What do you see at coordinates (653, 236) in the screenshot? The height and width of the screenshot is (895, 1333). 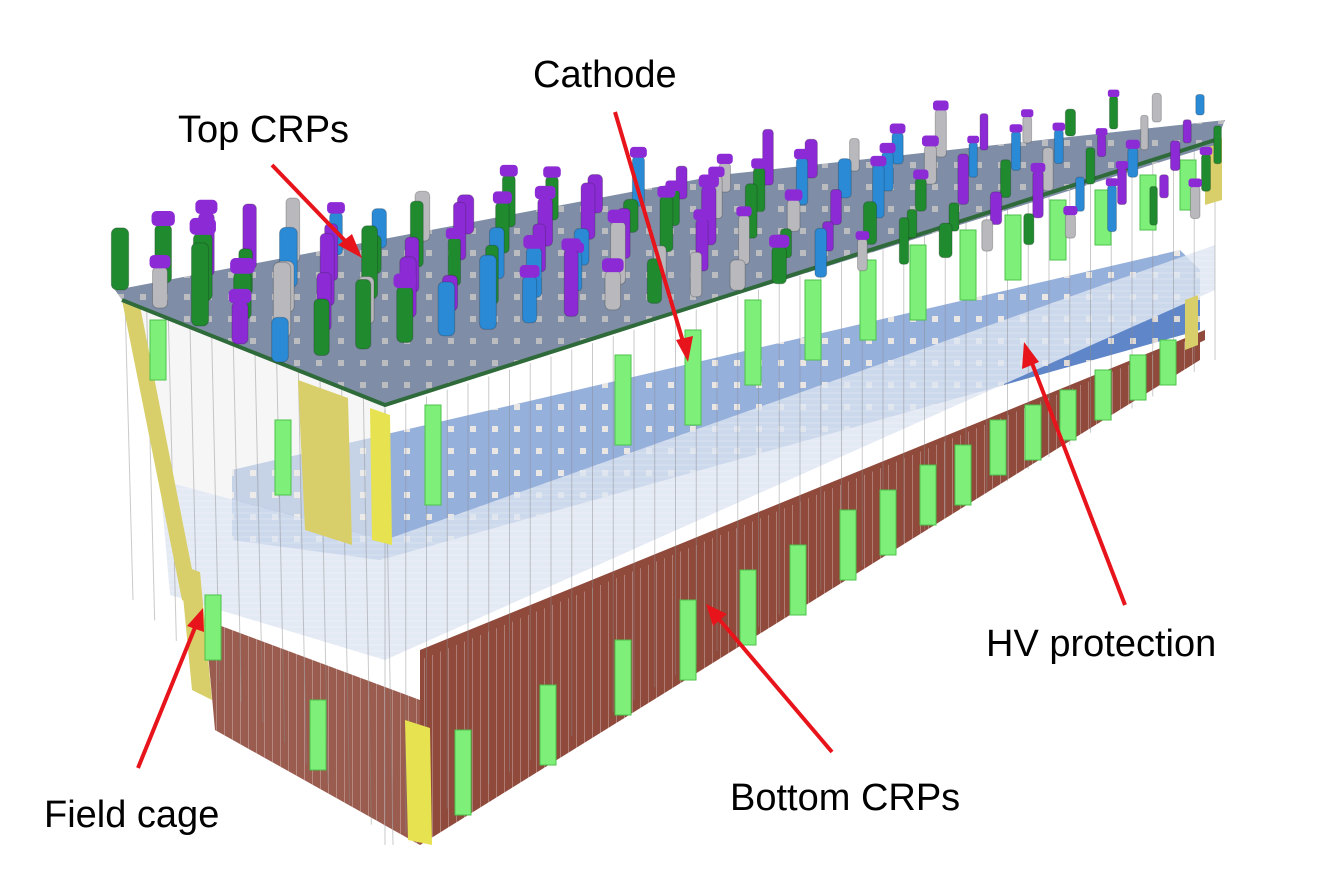 I see `arrow-cathode` at bounding box center [653, 236].